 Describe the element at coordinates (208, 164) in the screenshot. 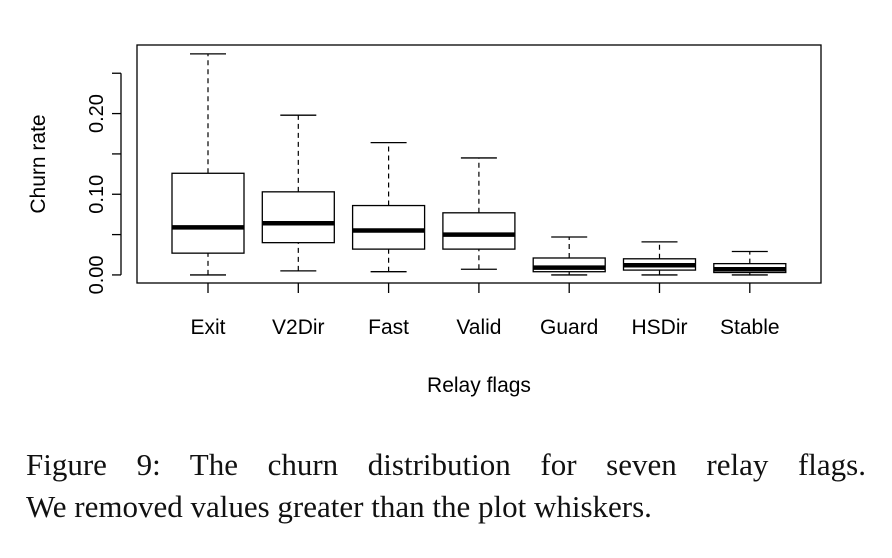

I see `box-exit` at that location.